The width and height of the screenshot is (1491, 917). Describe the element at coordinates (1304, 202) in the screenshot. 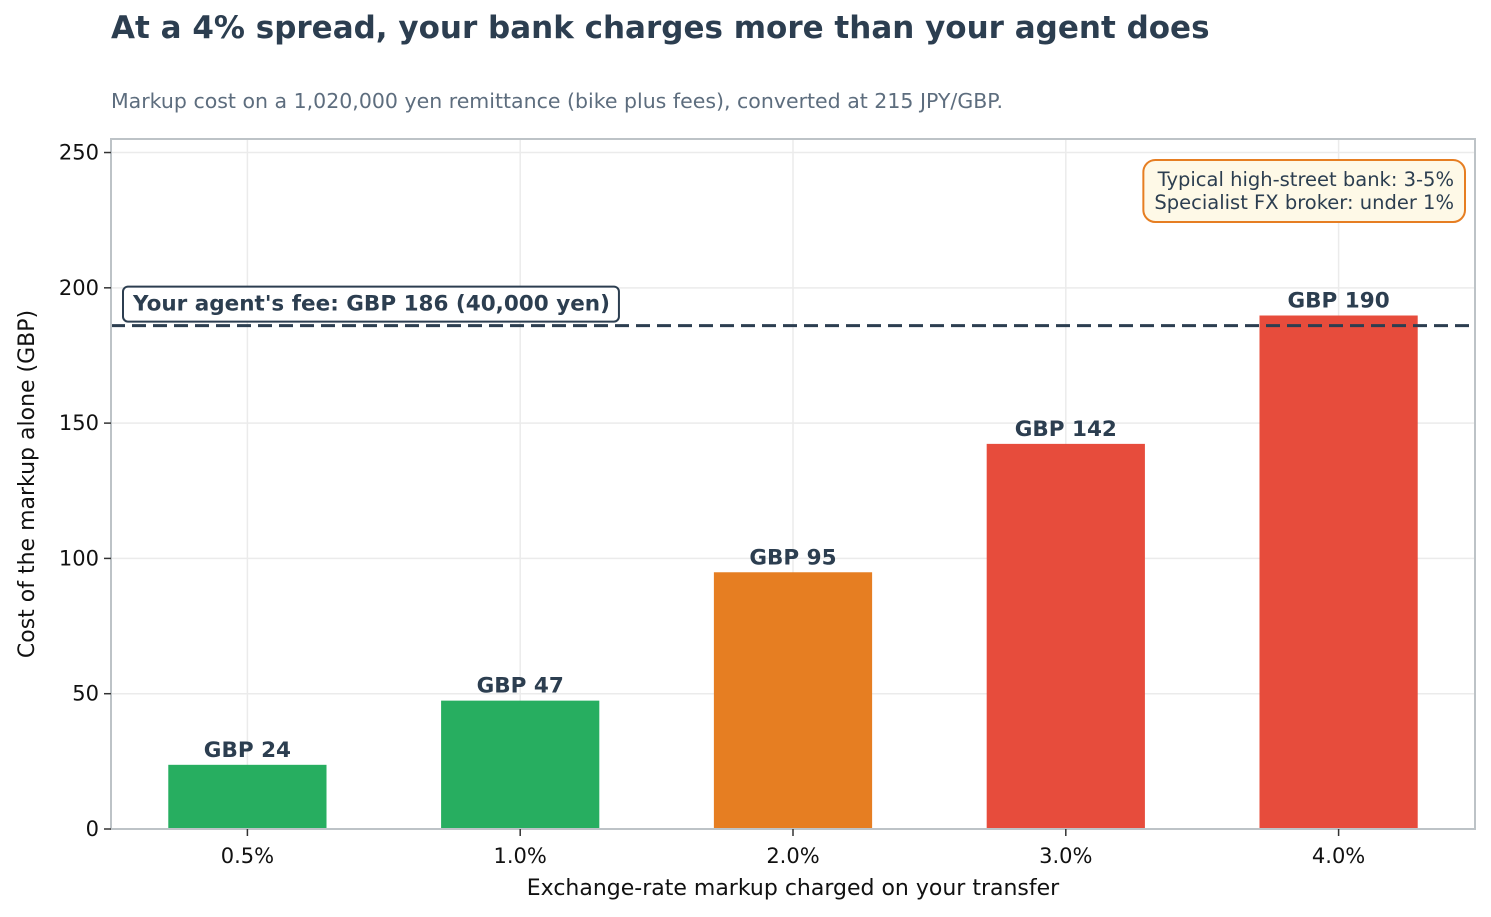

I see `annotation-text: Specialist FX broker: under 1%` at that location.